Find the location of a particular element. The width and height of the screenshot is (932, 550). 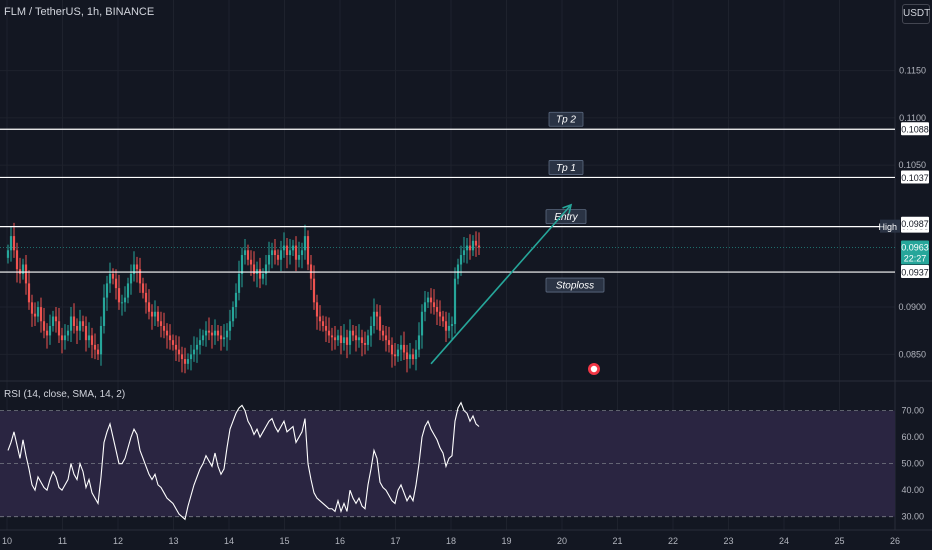

time-tick-label: 13 is located at coordinates (173, 541).